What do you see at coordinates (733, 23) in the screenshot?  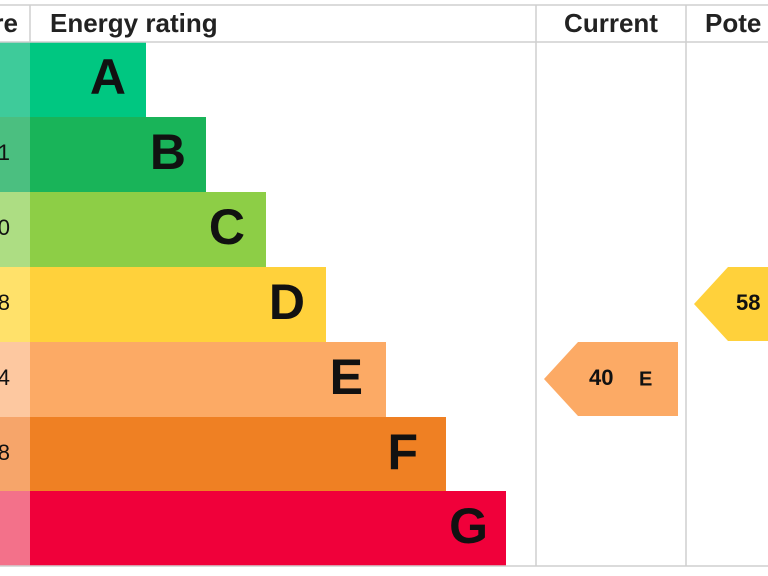 I see `potential-header: Pote` at bounding box center [733, 23].